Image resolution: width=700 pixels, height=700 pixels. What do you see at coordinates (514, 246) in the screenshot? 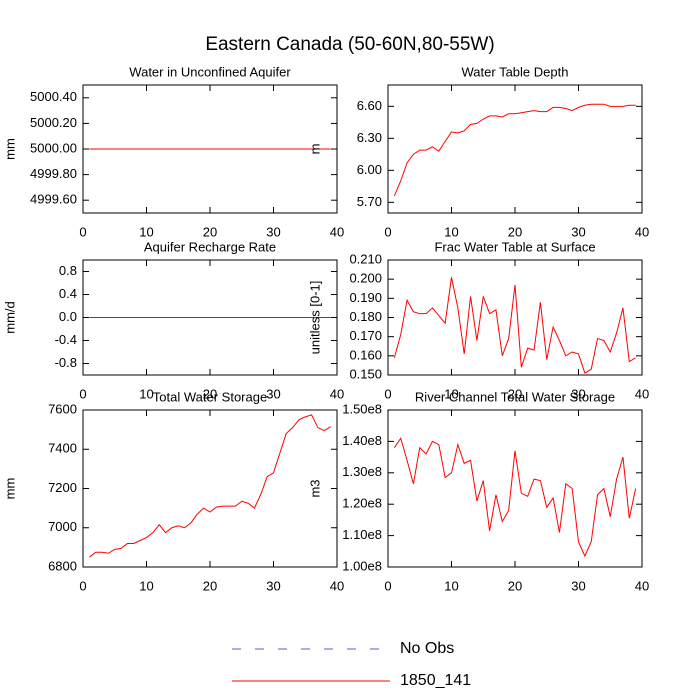
I see `panel-title: Frac Water Table at Surface` at bounding box center [514, 246].